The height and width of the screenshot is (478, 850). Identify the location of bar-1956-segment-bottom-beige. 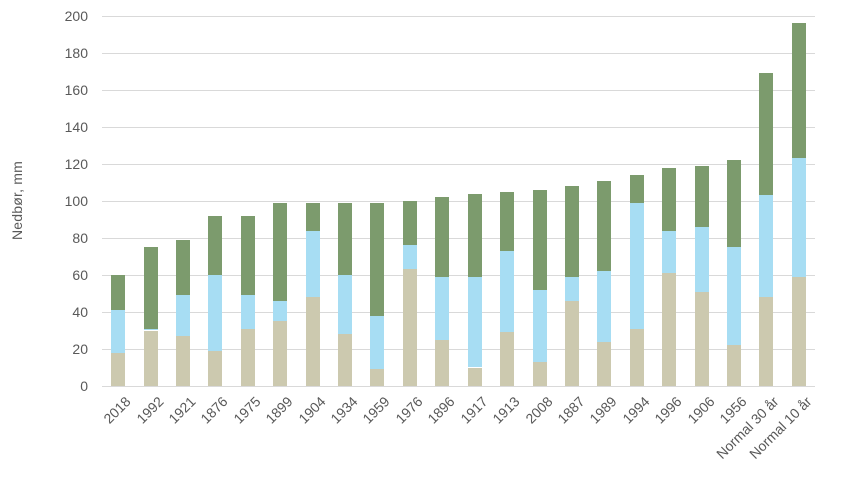
(733, 365).